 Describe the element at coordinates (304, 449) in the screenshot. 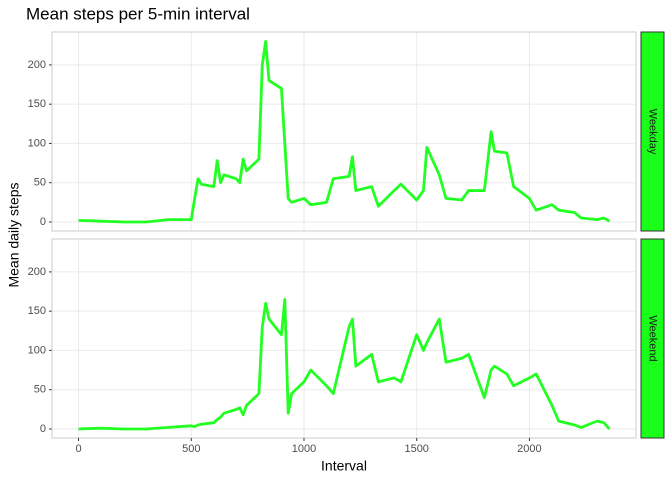

I see `x-tick-label: 1000` at that location.